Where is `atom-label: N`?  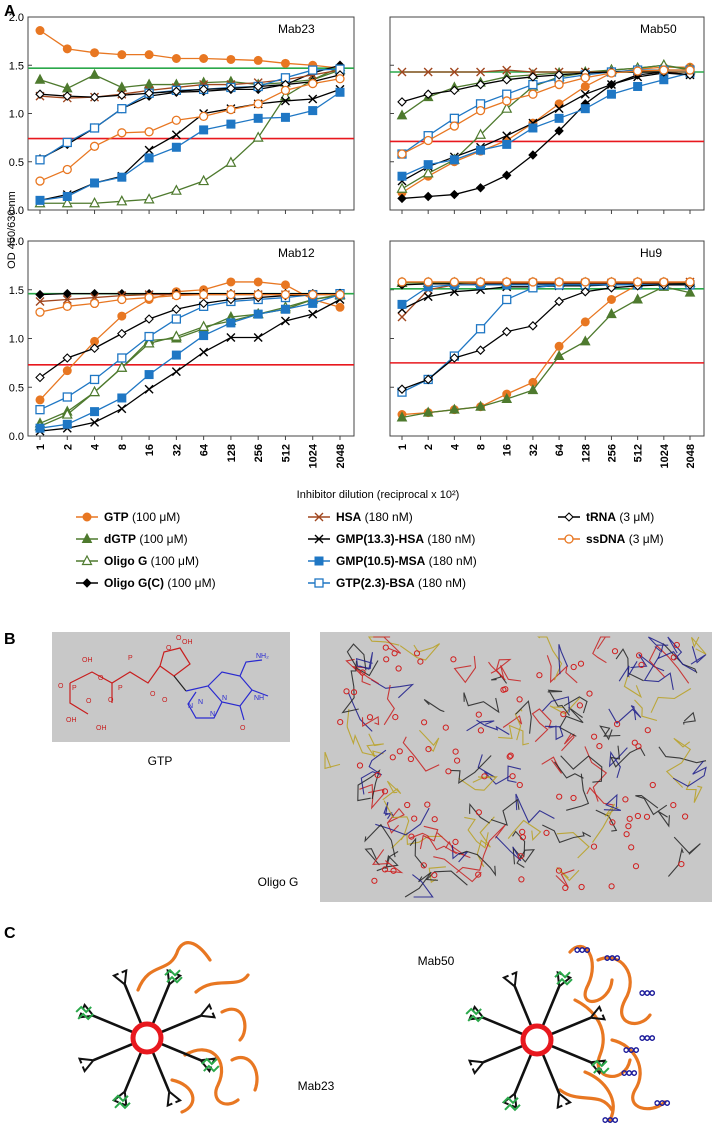
atom-label: N is located at coordinates (224, 698).